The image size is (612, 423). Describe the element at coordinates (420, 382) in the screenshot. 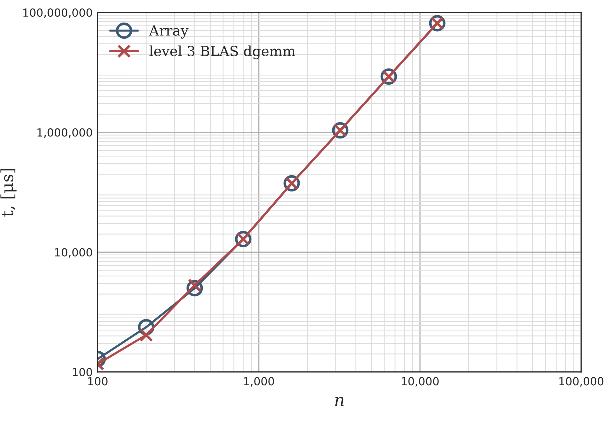

I see `x-tick-label: 10,000` at that location.